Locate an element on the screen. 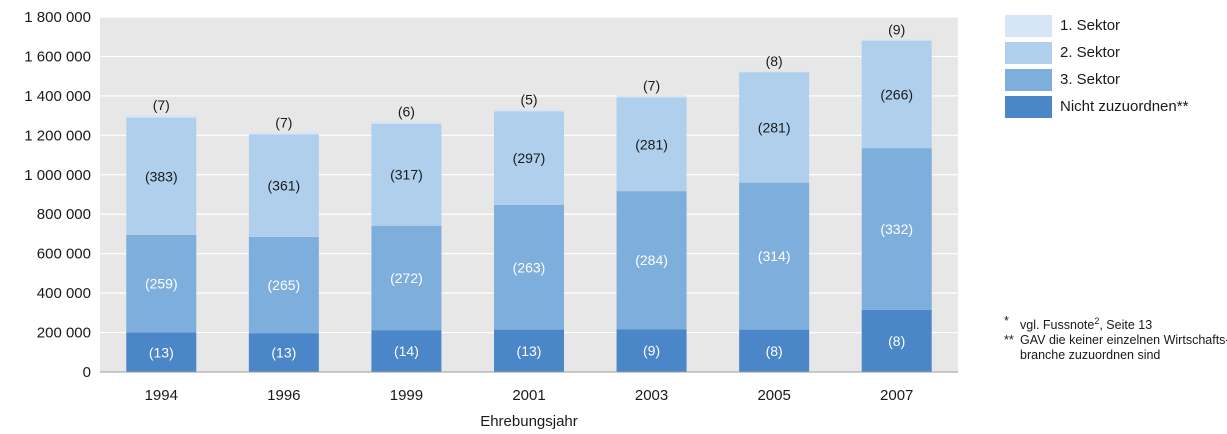 The height and width of the screenshot is (434, 1227). footnote-text: GAV die keiner einzelnen Wirtschafts- is located at coordinates (1123, 340).